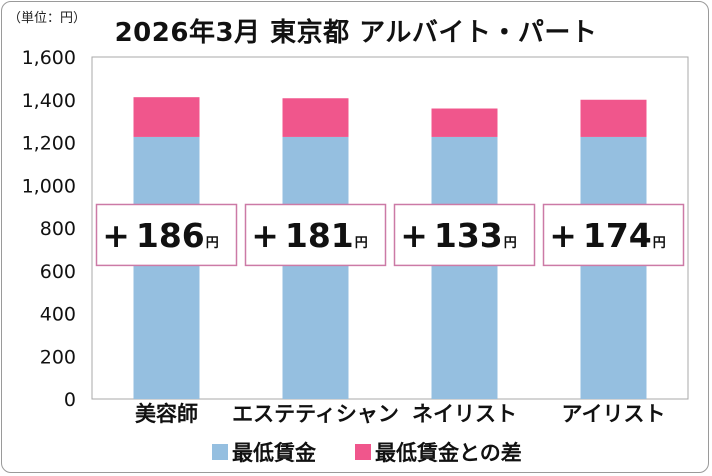  What do you see at coordinates (614, 414) in the screenshot?
I see `category-label: アイリスト` at bounding box center [614, 414].